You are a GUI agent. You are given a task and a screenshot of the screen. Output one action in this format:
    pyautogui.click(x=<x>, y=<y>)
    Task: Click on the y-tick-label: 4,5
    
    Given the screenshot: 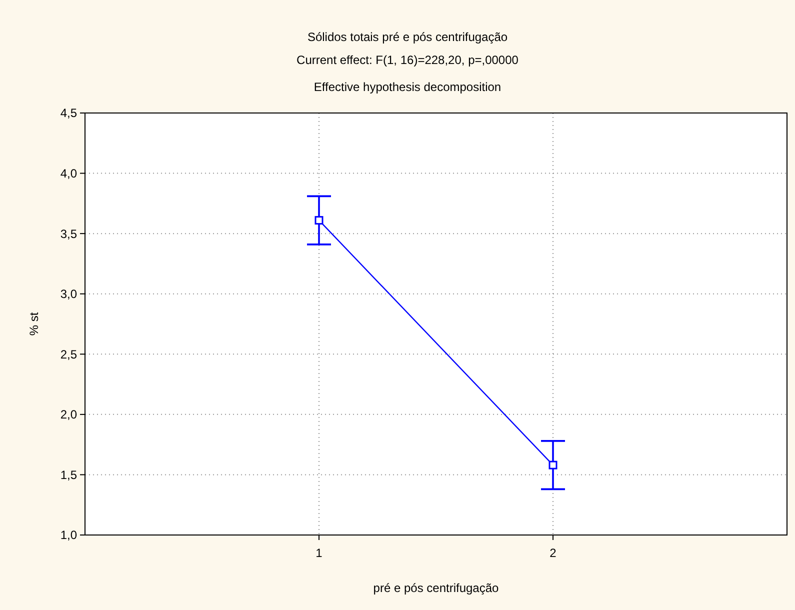 What is the action you would take?
    pyautogui.click(x=69, y=113)
    